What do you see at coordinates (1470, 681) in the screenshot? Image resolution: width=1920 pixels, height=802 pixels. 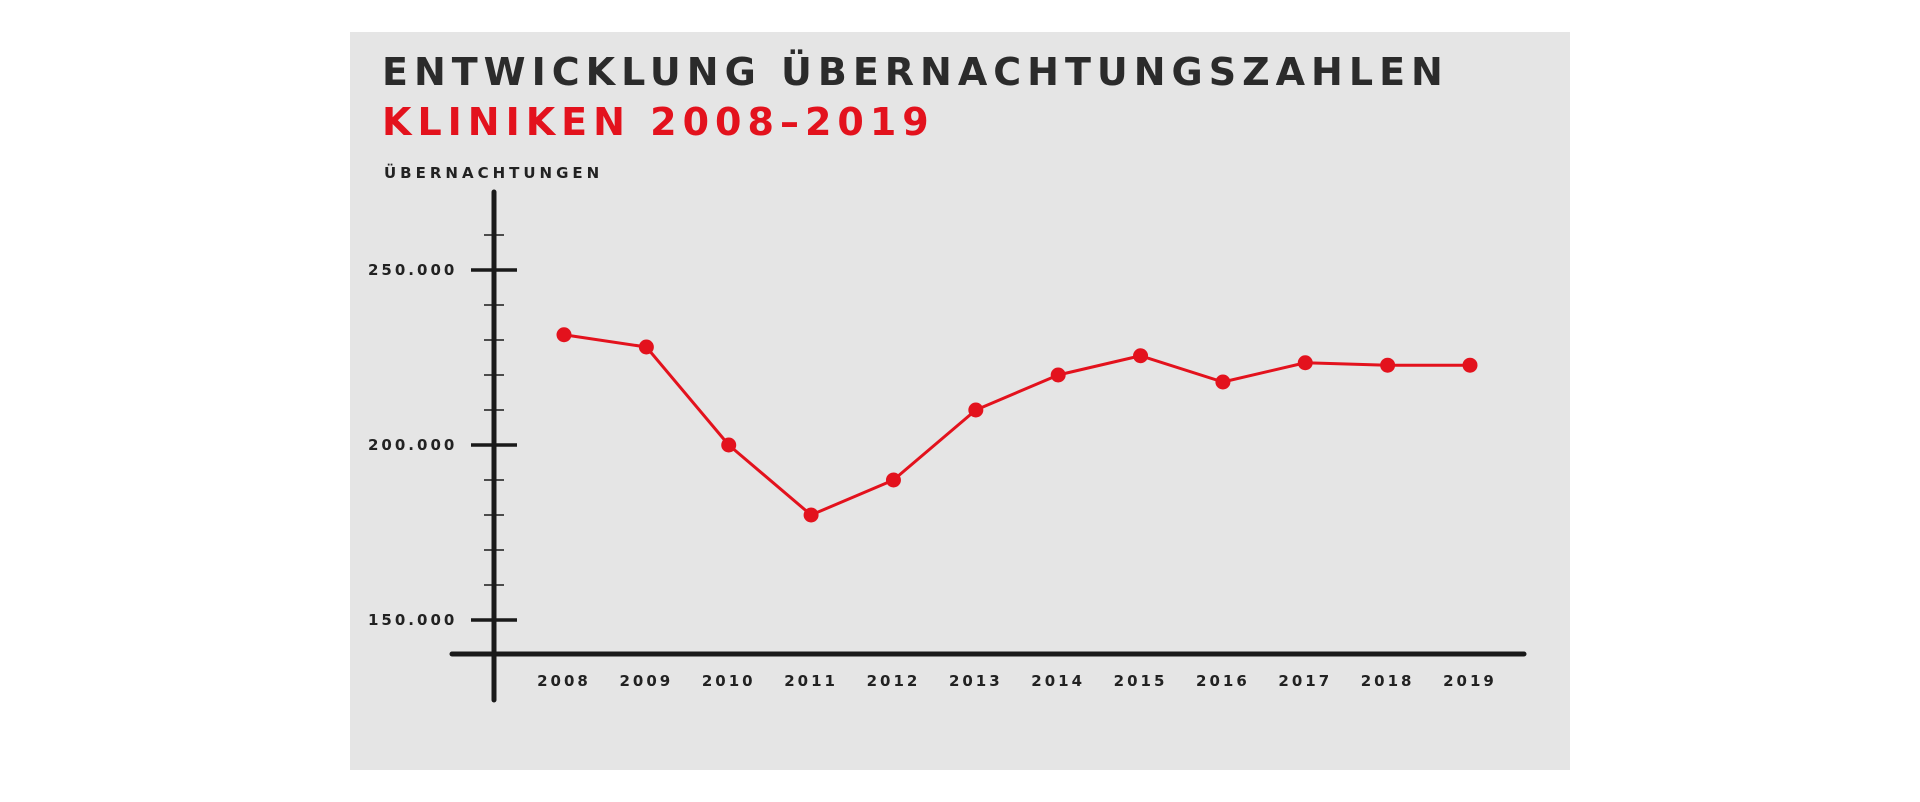 I see `x-tick-label: 2019` at bounding box center [1470, 681].